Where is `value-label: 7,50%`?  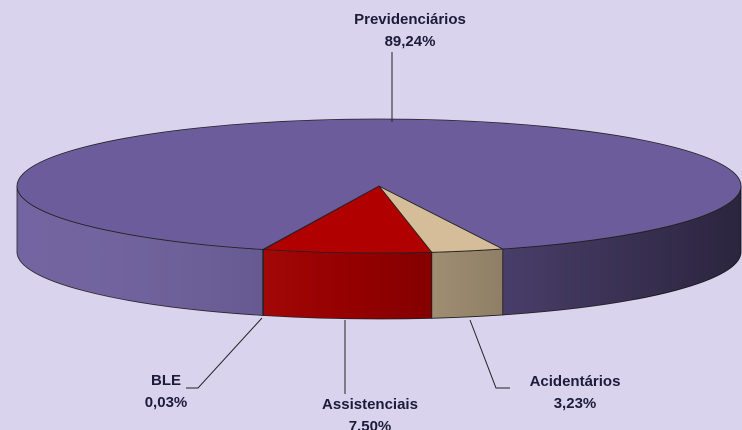 value-label: 7,50% is located at coordinates (370, 424).